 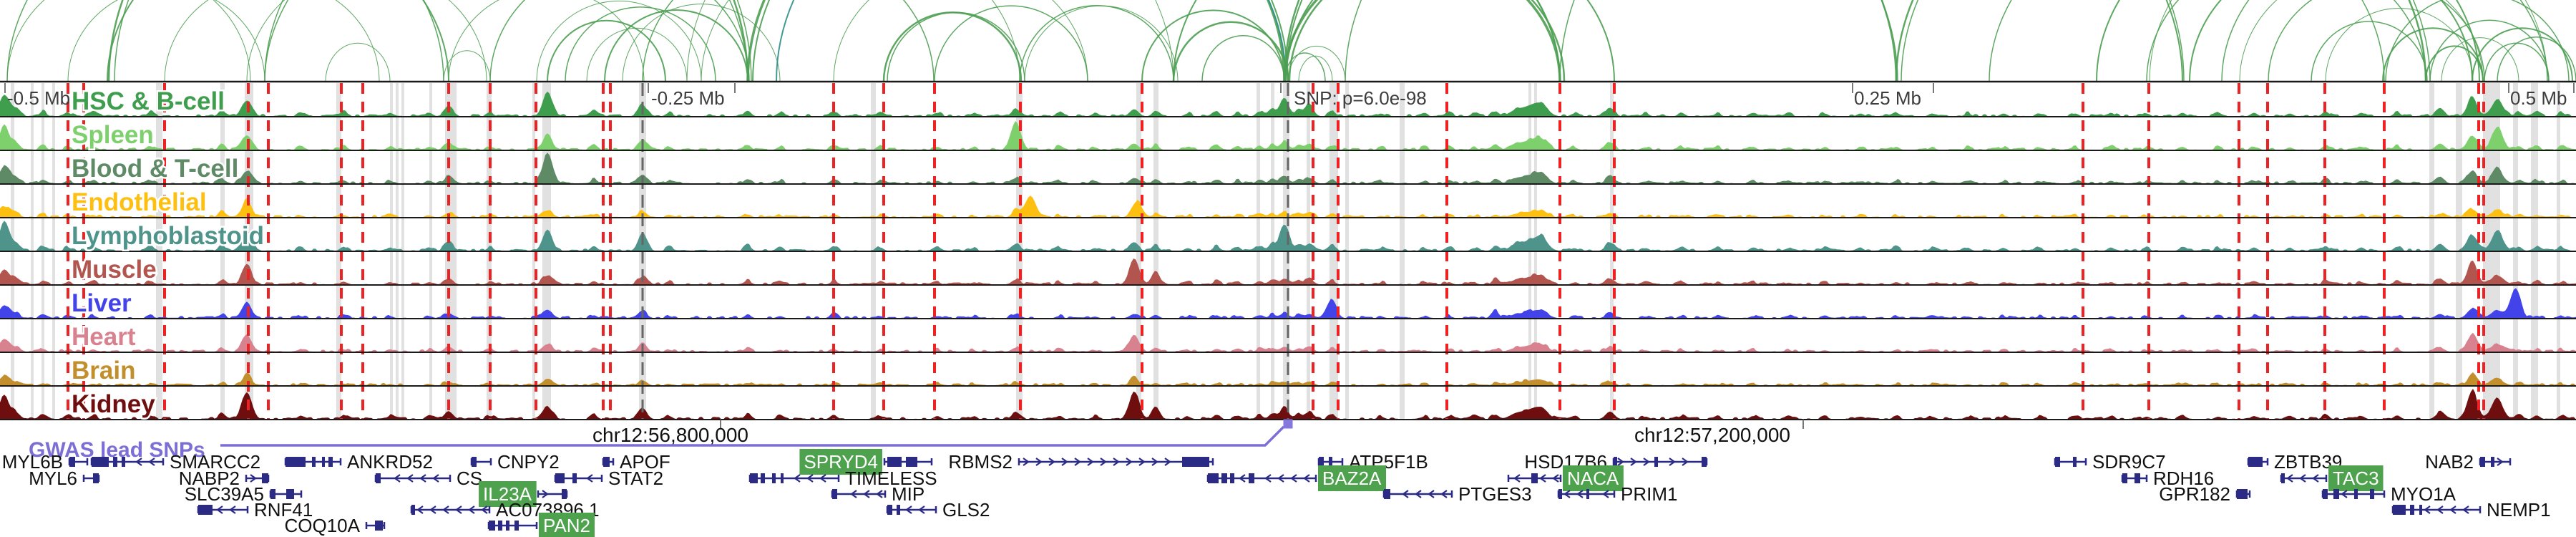 I want to click on track-label: Spleen, so click(x=113, y=135).